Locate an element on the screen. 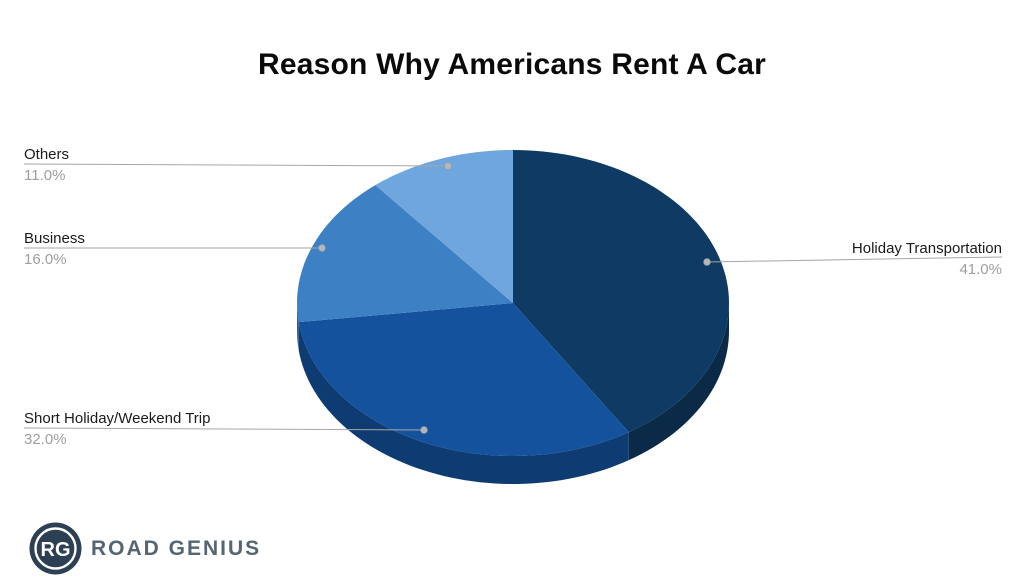 The width and height of the screenshot is (1024, 582). logo-badge-ring is located at coordinates (55, 548).